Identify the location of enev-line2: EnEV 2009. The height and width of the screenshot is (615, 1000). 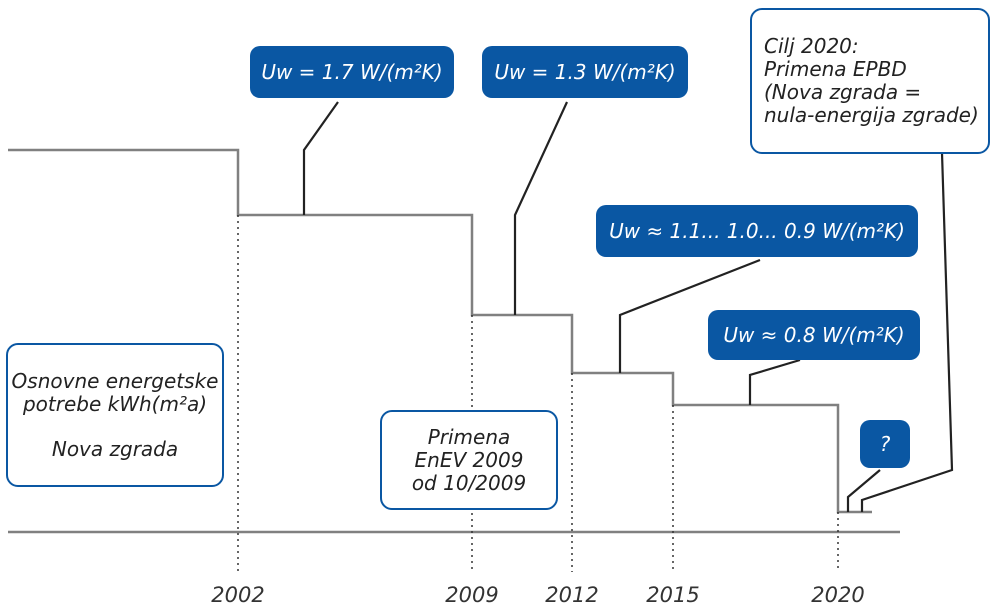
(469, 459).